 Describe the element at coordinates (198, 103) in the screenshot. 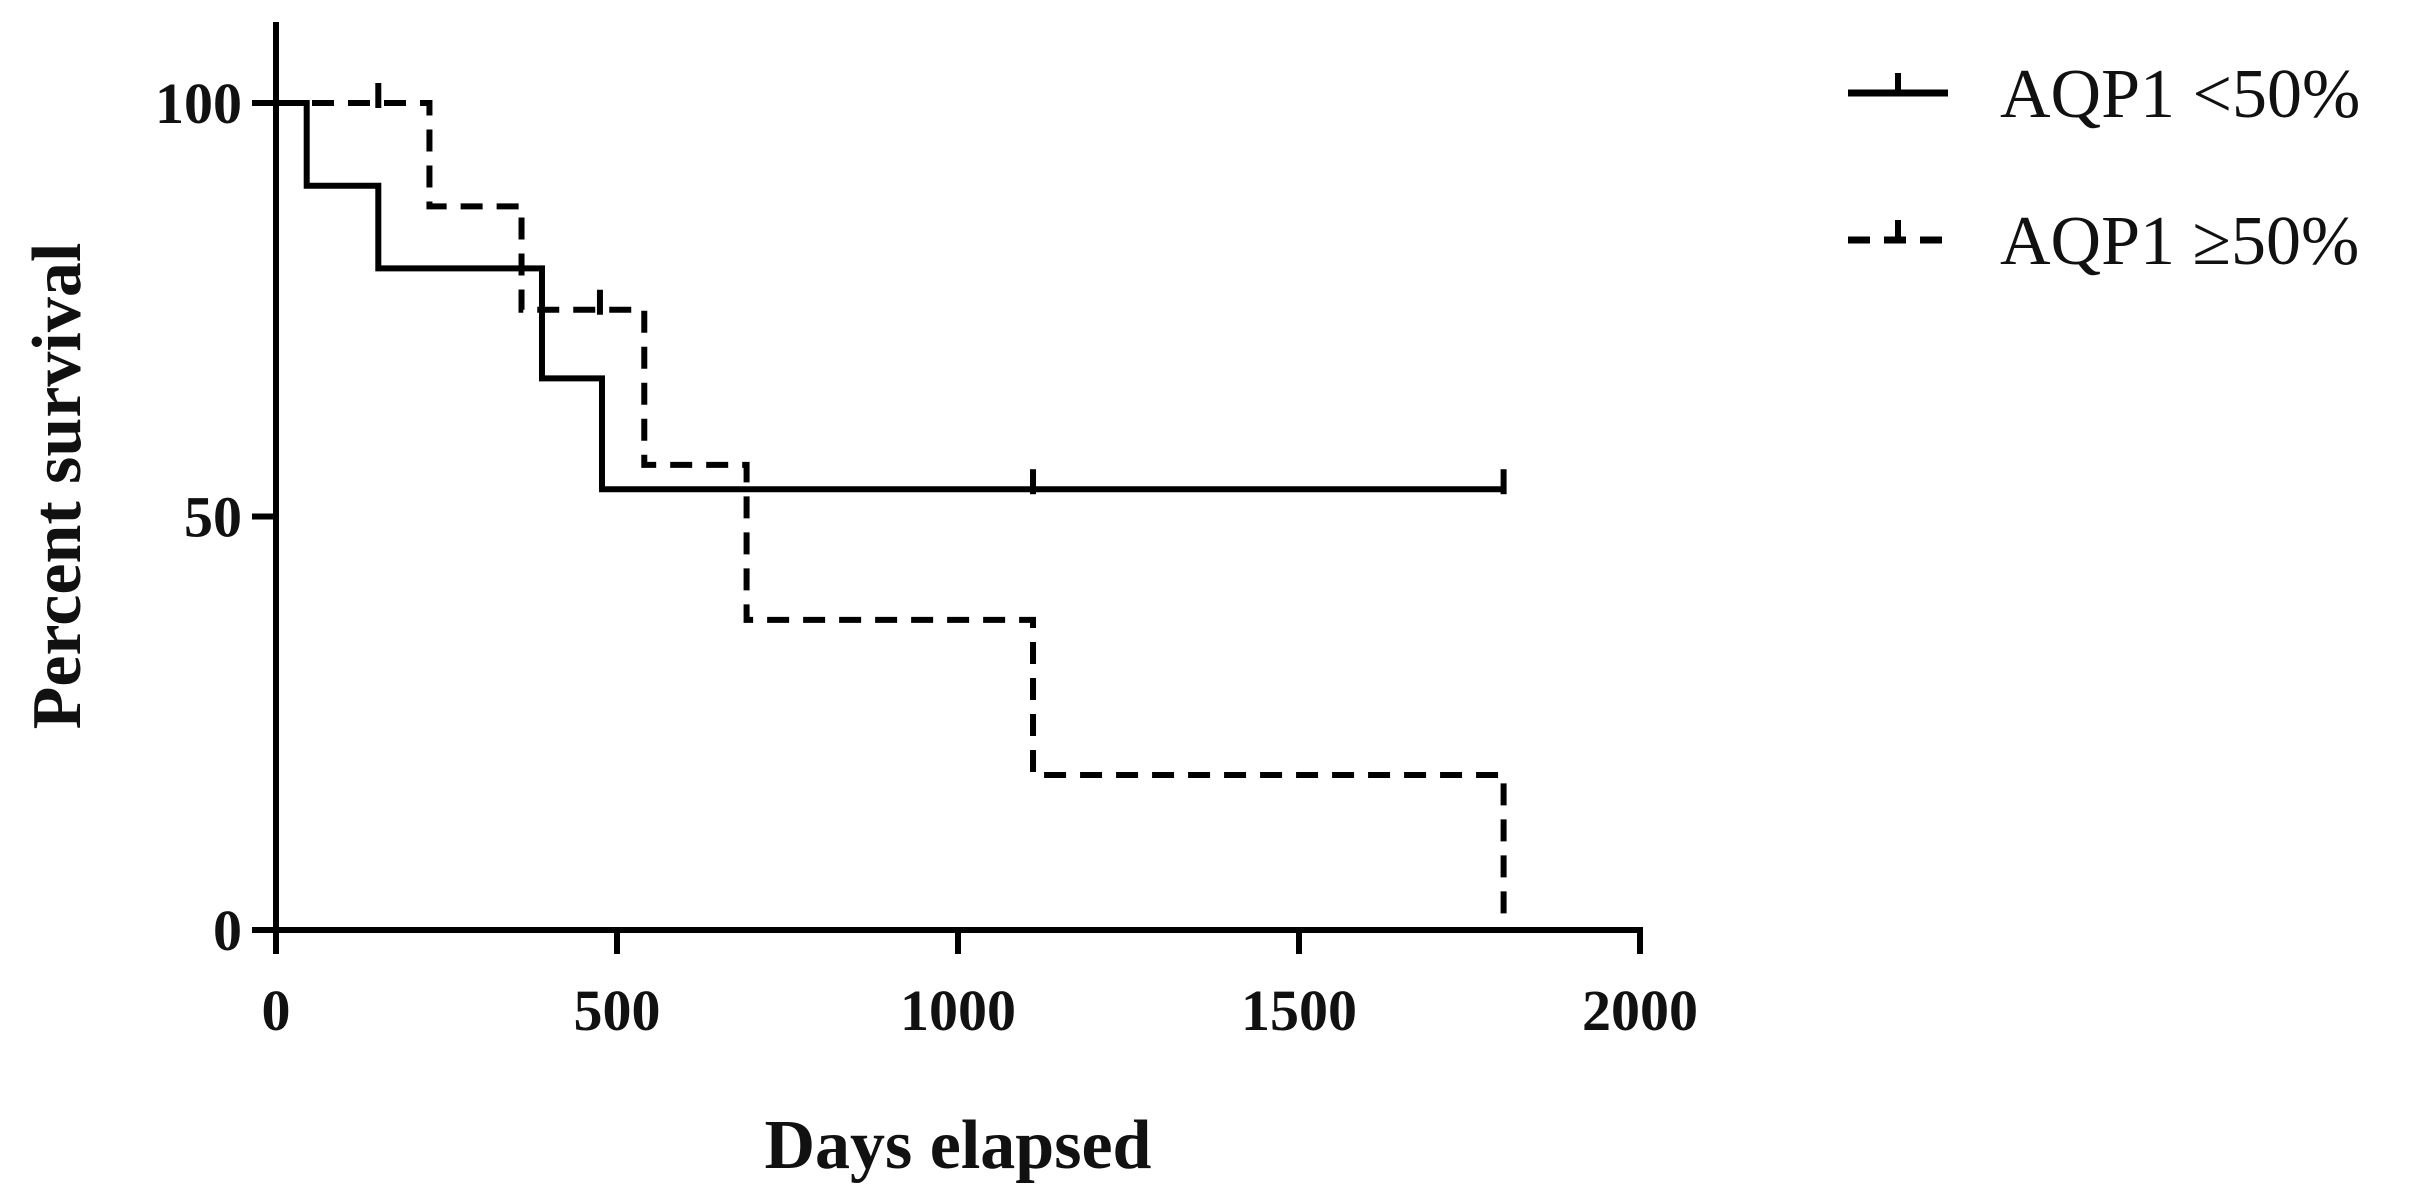

I see `y-tick-label: 100` at that location.